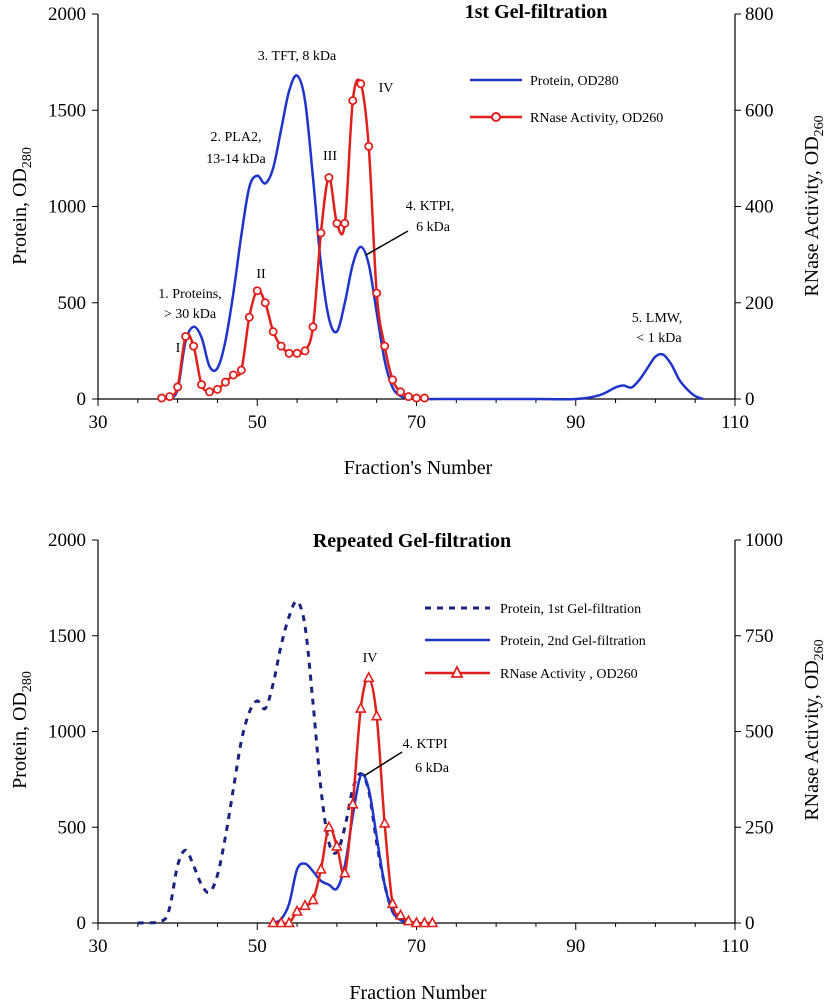  Describe the element at coordinates (735, 946) in the screenshot. I see `chart2-x-tick-label: 110` at that location.